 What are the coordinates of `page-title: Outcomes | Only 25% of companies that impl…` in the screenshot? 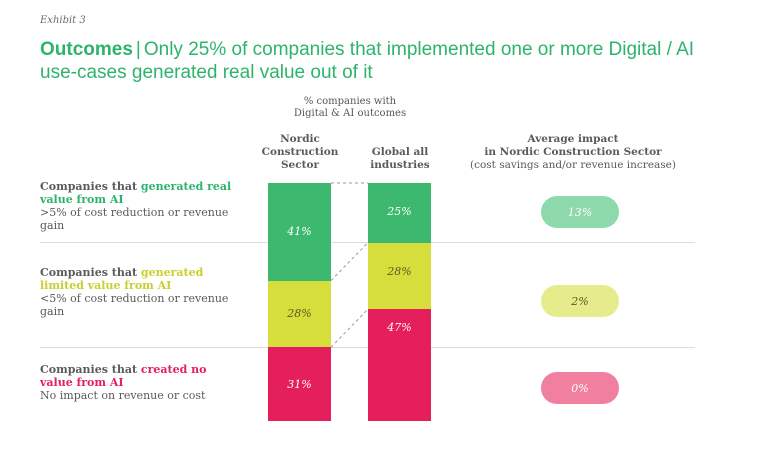 It's located at (385, 61).